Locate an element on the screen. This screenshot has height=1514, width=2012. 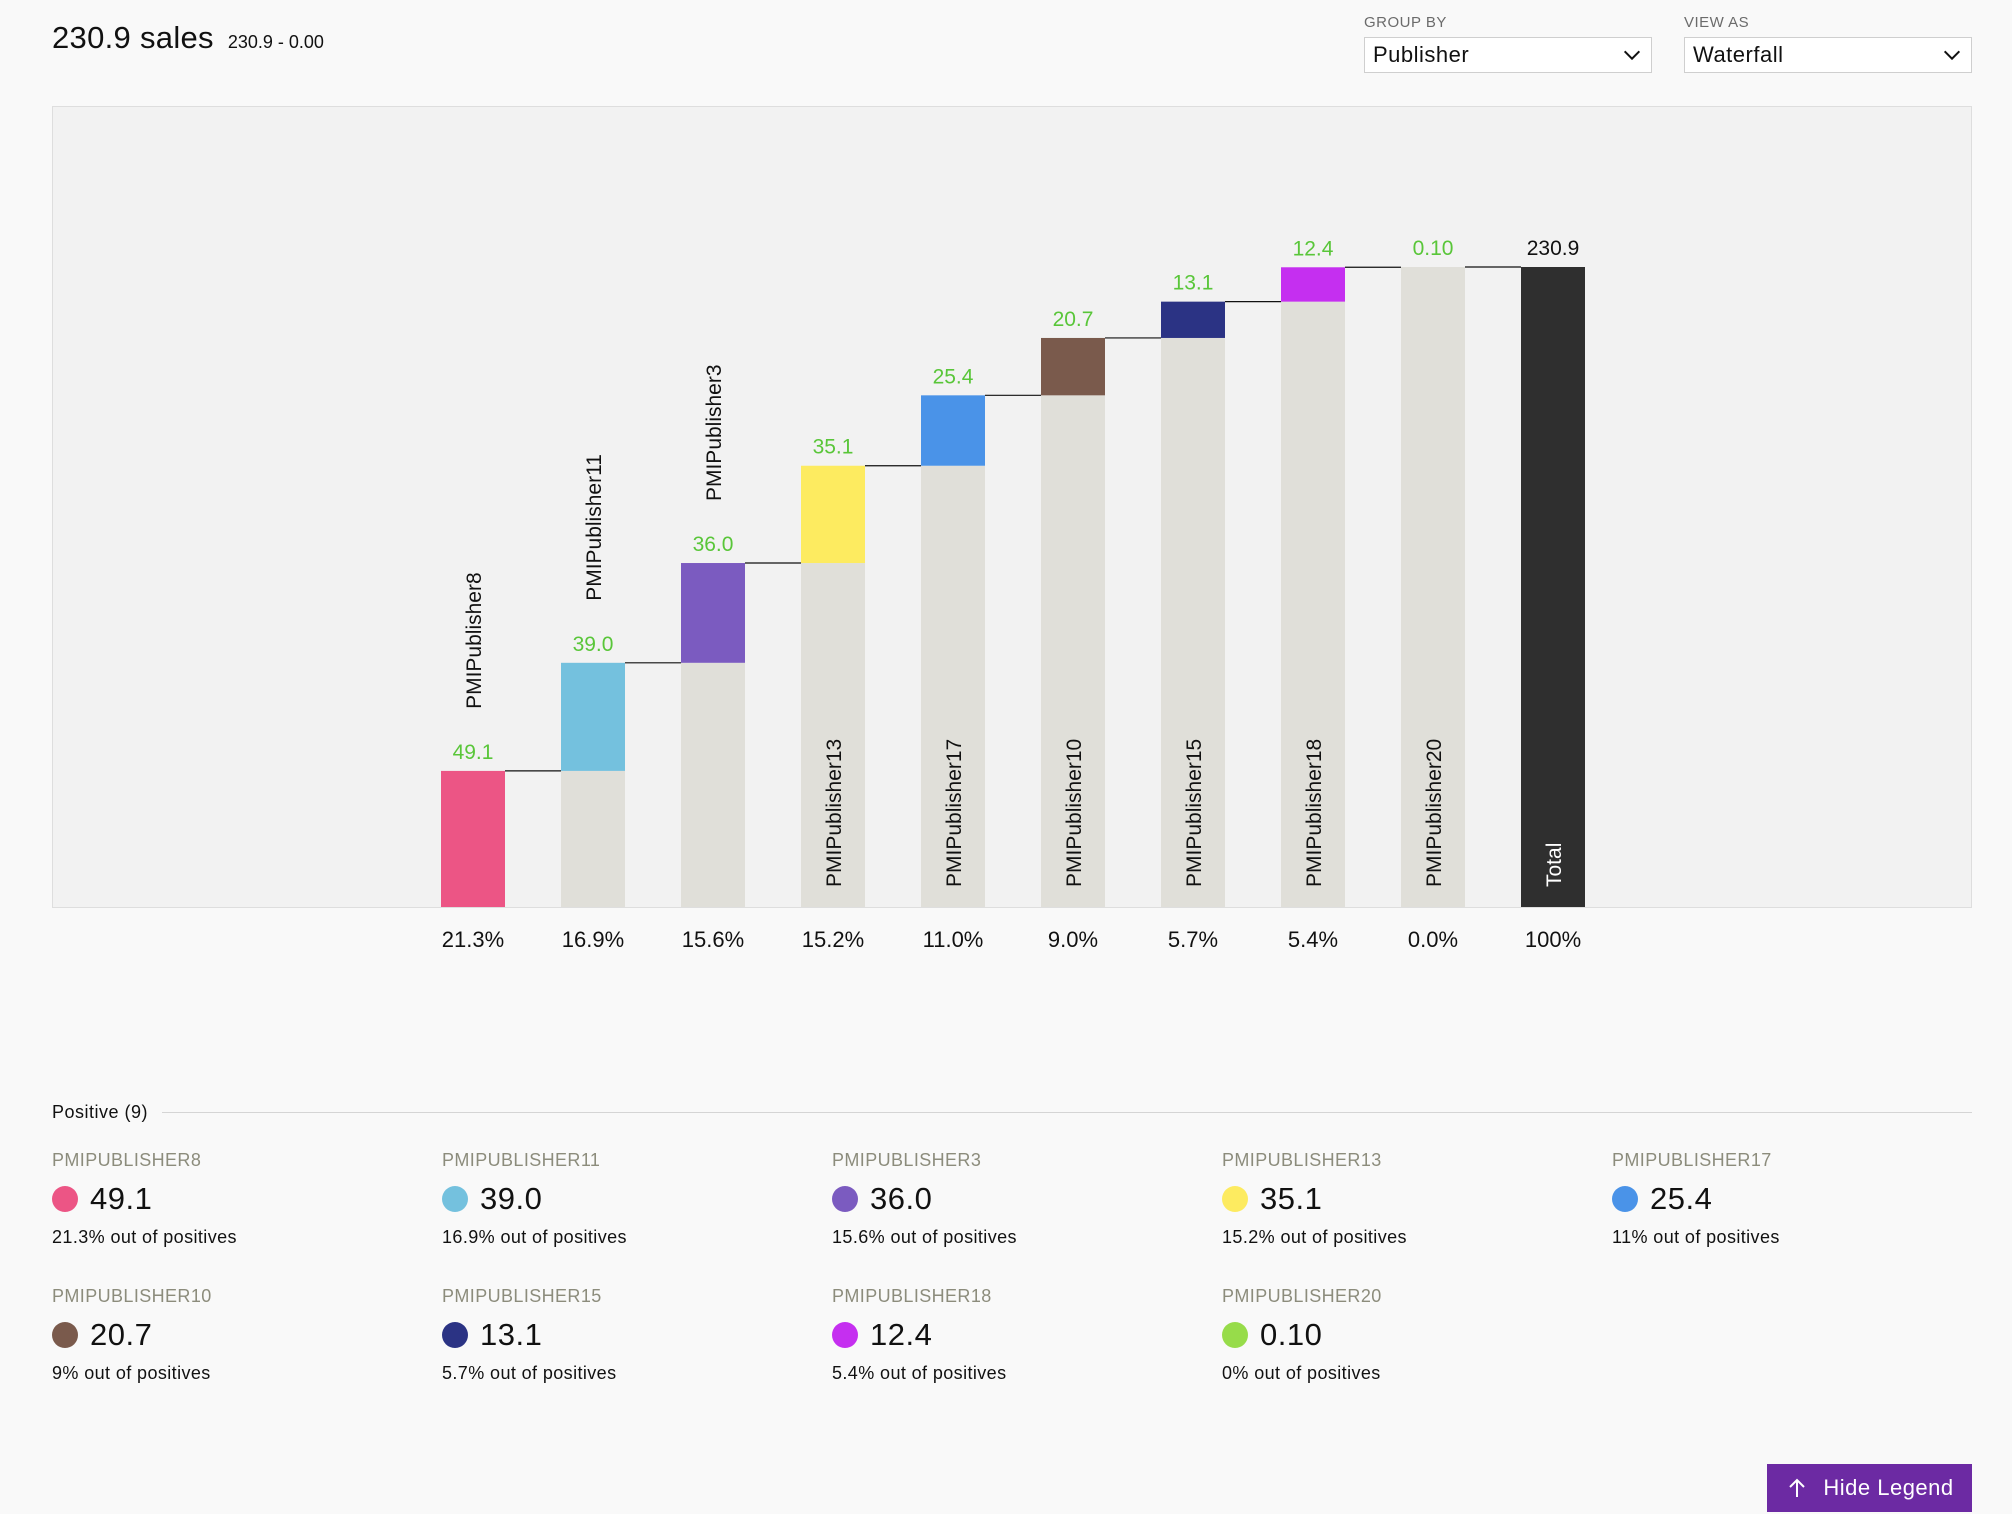
total-sales-title: 230.9 sales is located at coordinates (133, 37).